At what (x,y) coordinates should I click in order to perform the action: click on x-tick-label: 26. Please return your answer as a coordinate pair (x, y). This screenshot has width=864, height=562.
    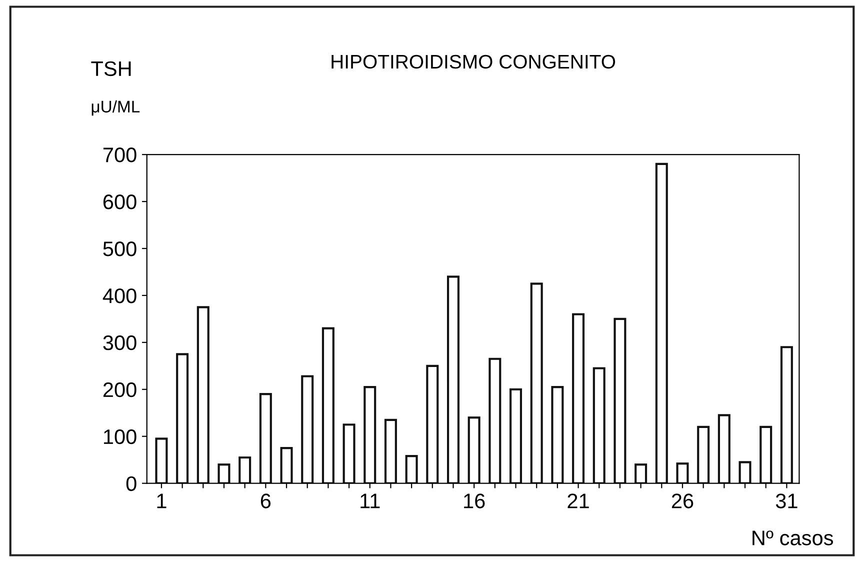
    Looking at the image, I should click on (683, 501).